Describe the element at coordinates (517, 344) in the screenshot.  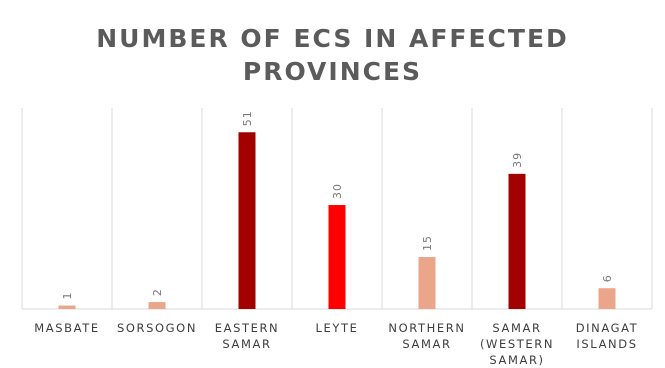
I see `tick-label-samar-western-samar: SAMAR (WESTERN SAMAR)` at that location.